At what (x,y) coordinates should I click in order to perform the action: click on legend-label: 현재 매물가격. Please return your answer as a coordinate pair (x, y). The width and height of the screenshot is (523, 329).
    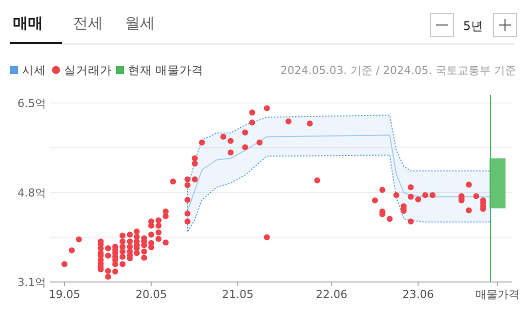
    Looking at the image, I should click on (166, 70).